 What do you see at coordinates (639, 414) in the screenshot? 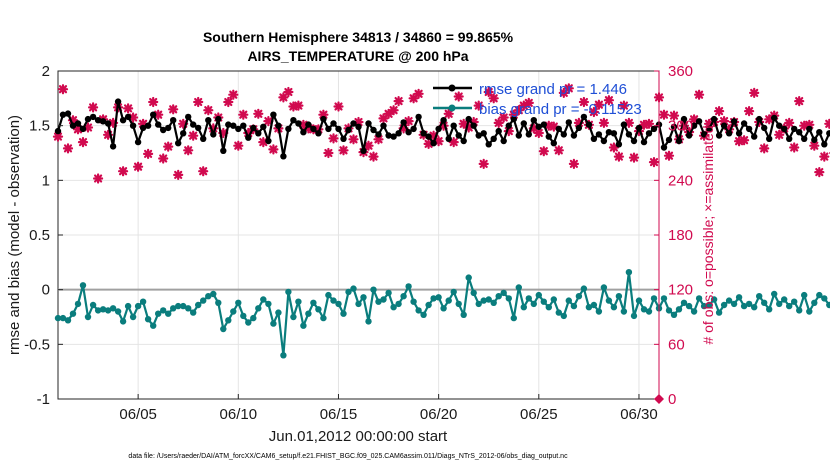
I see `x-tick-label: 06/30` at bounding box center [639, 414].